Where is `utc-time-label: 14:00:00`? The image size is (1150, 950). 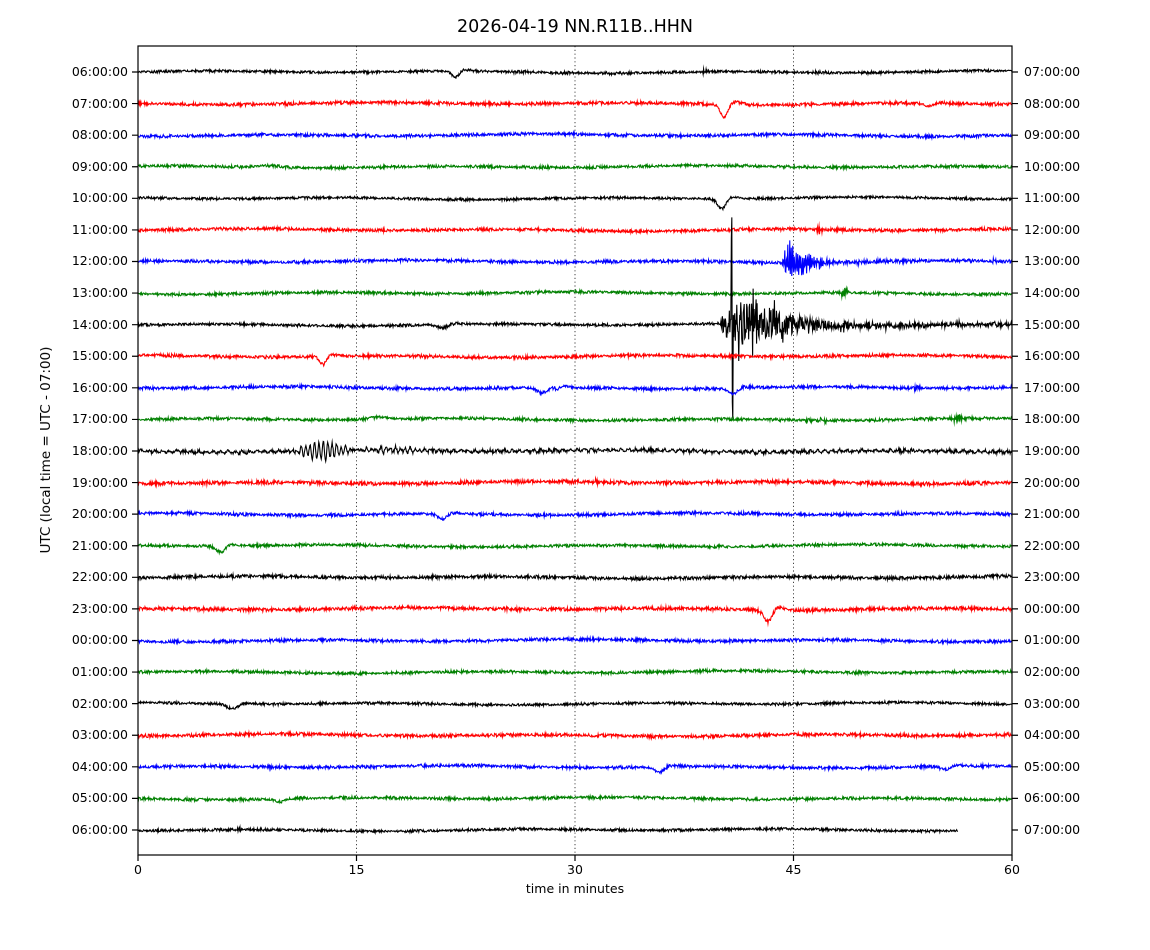 utc-time-label: 14:00:00 is located at coordinates (99, 324).